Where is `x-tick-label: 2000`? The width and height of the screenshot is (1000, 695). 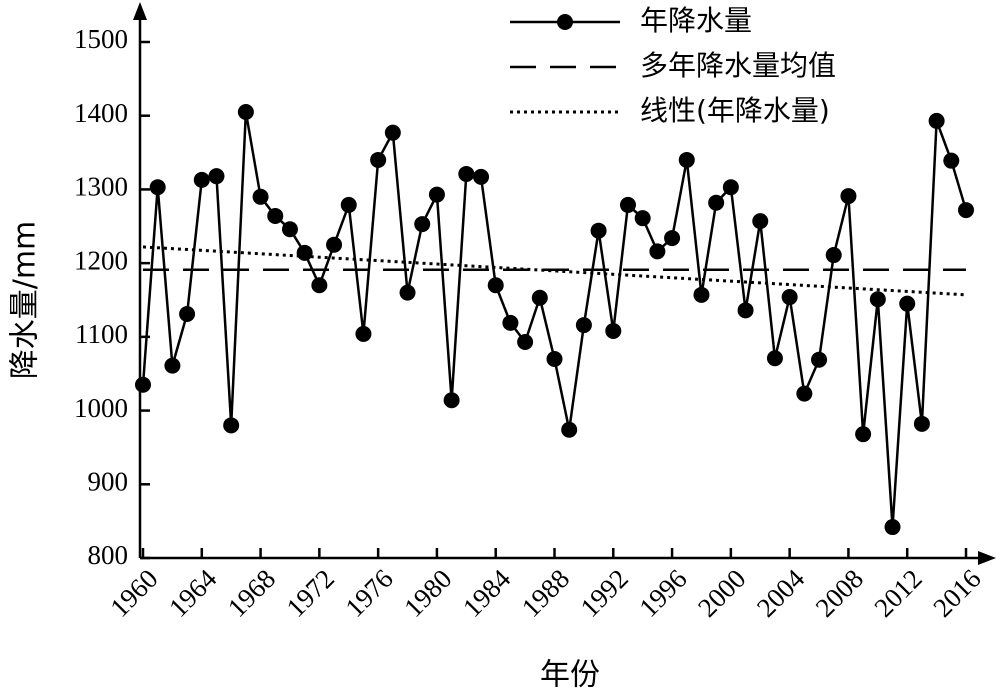
x-tick-label: 2000 is located at coordinates (721, 592).